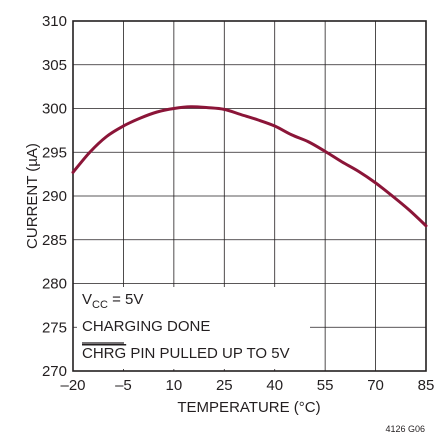 Image resolution: width=437 pixels, height=438 pixels. Describe the element at coordinates (54, 240) in the screenshot. I see `y-tick-label: 285` at that location.